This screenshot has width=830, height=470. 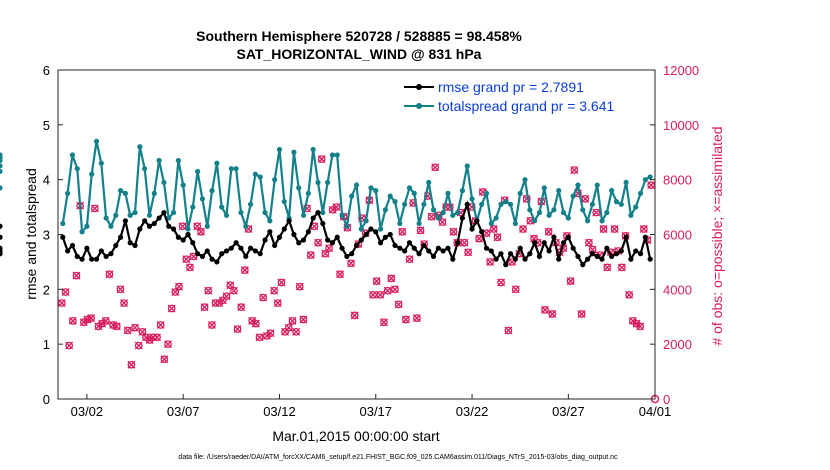 I want to click on x-tick-label: 03/22, so click(x=472, y=411).